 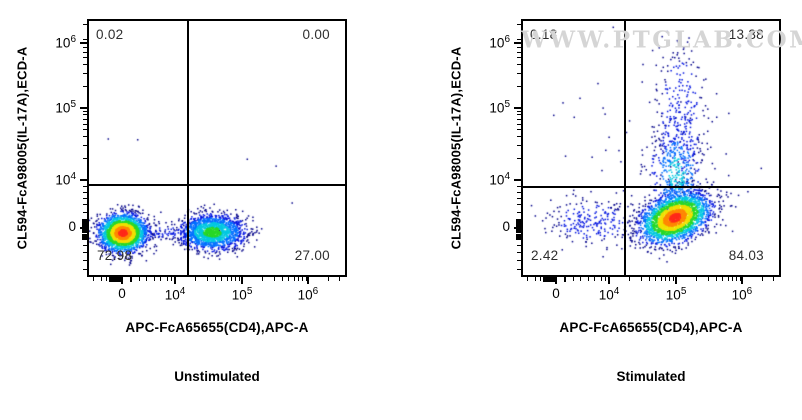 I want to click on y-axis-tick-label: 10⁶, so click(x=499, y=42).